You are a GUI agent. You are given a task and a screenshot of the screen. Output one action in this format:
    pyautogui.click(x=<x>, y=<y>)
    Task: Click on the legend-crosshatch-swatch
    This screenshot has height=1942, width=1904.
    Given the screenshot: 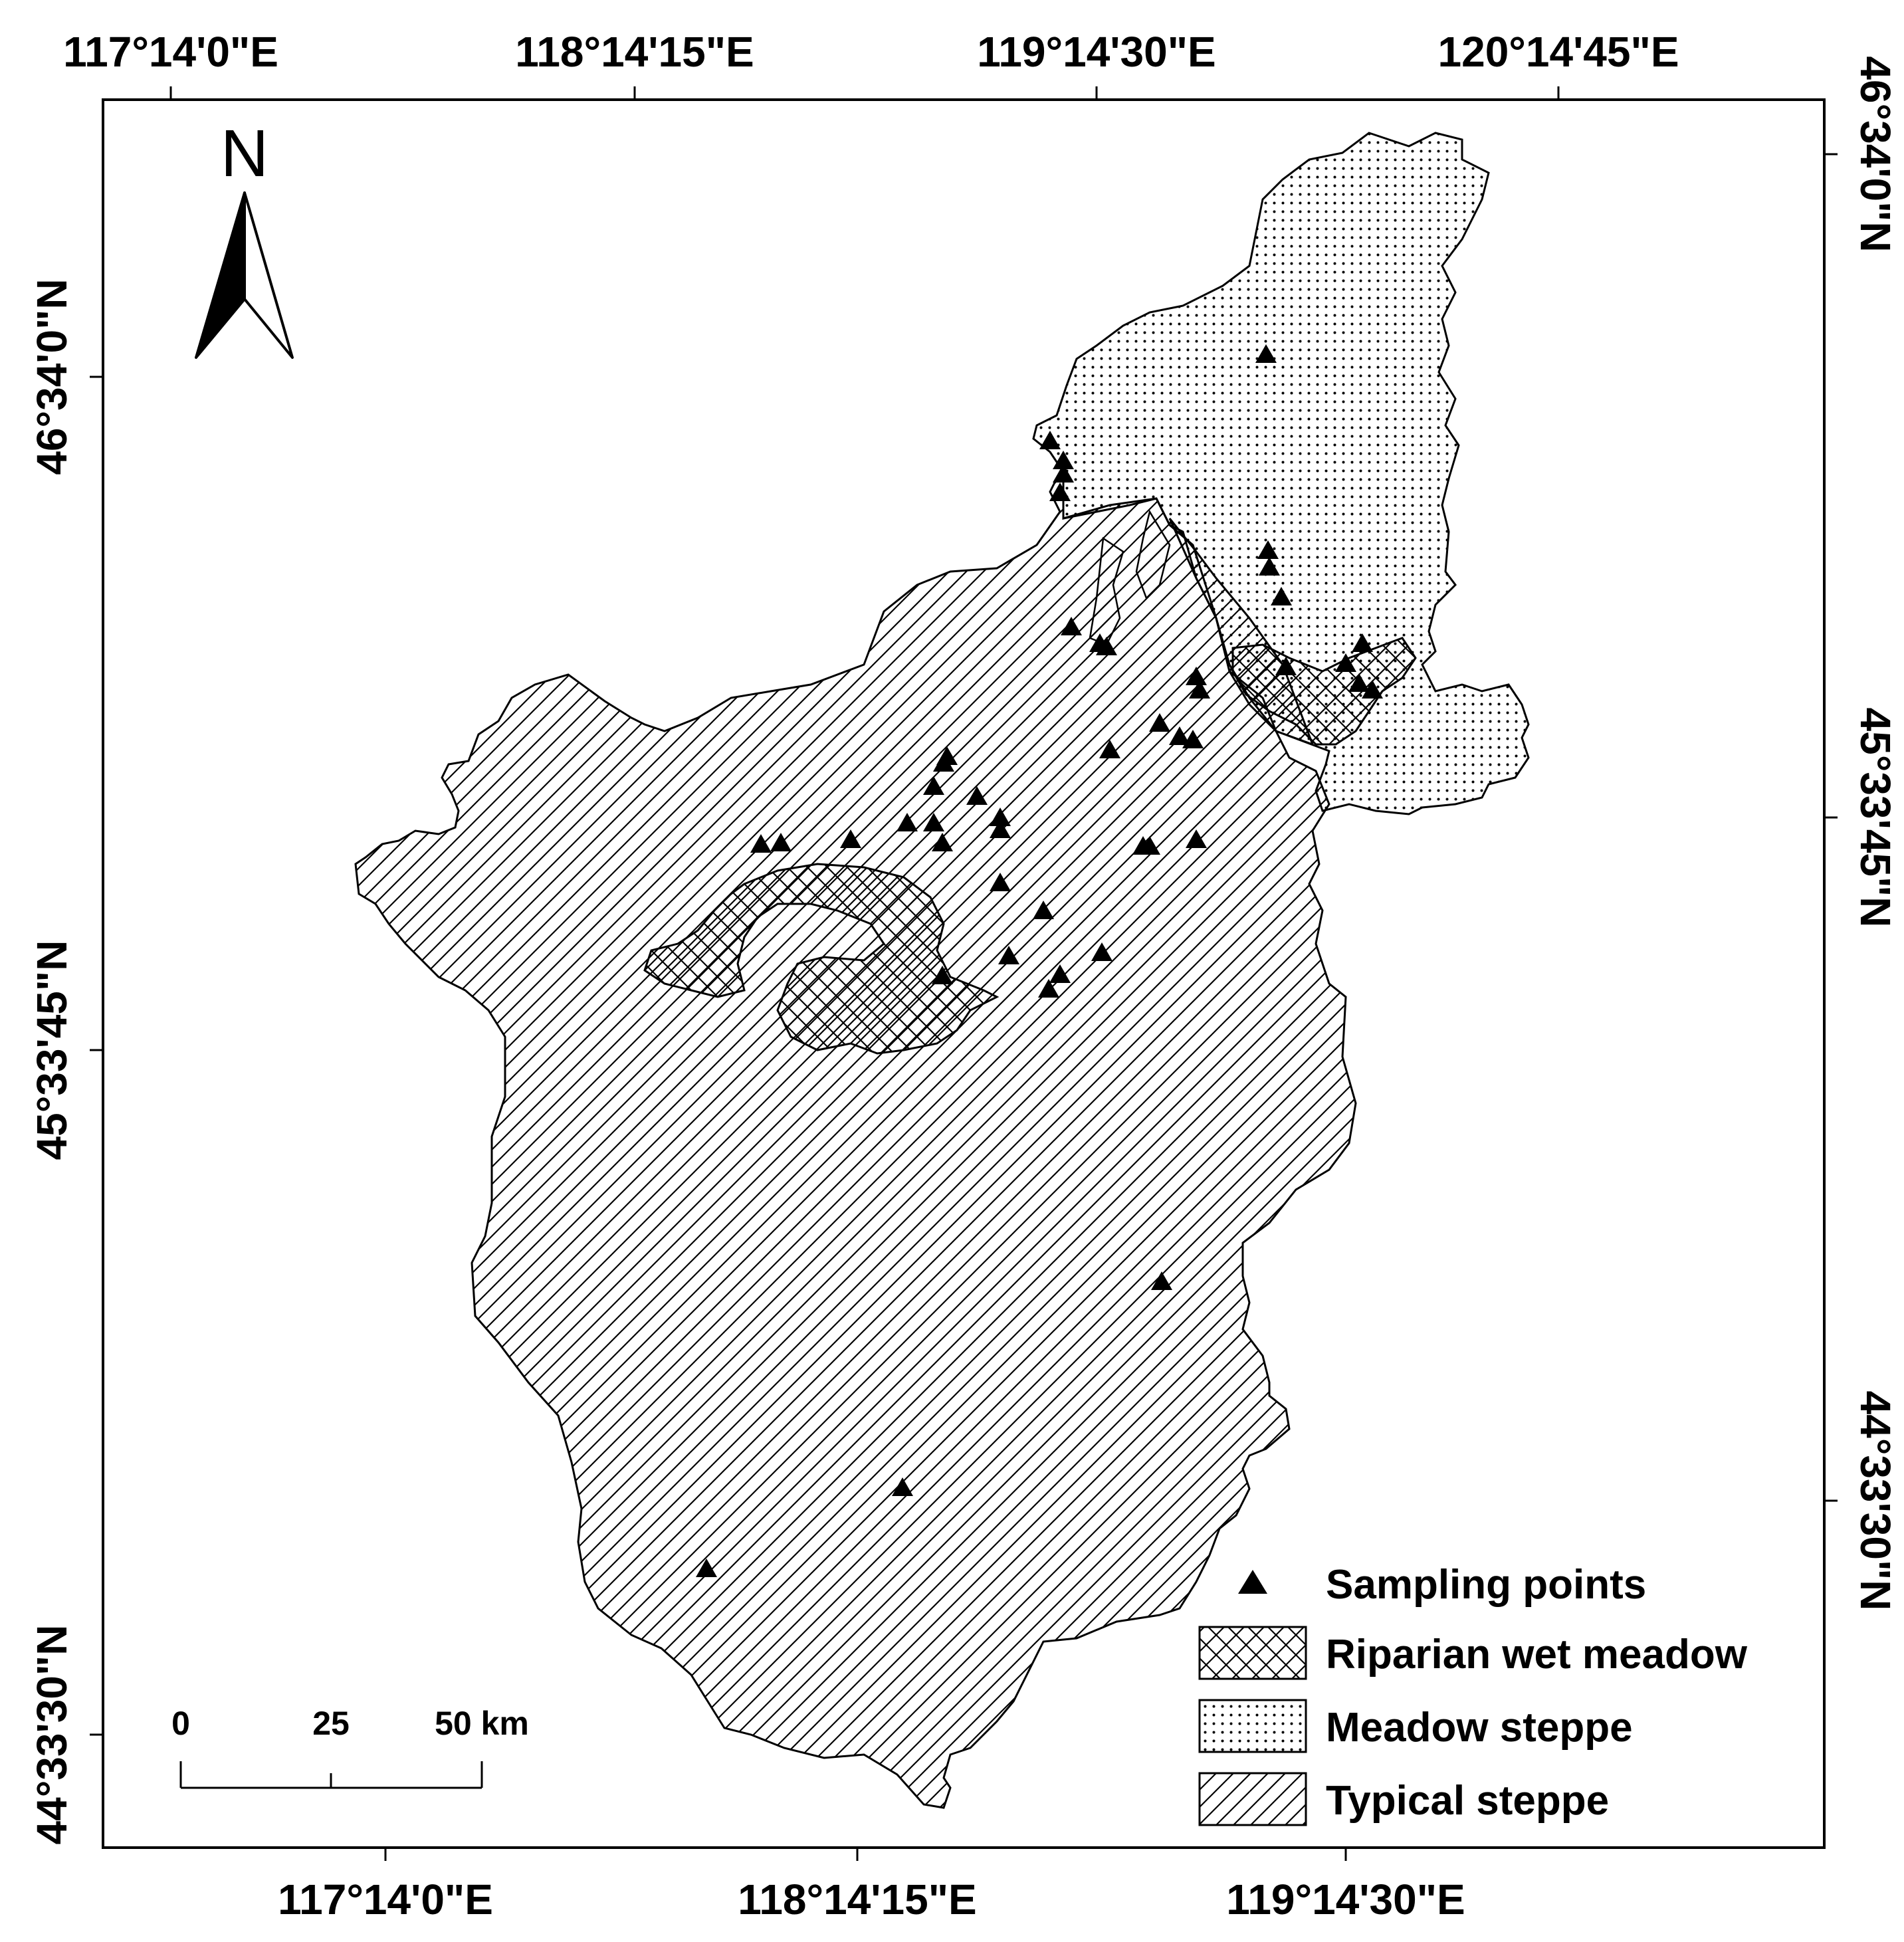 What is the action you would take?
    pyautogui.click(x=1252, y=1653)
    